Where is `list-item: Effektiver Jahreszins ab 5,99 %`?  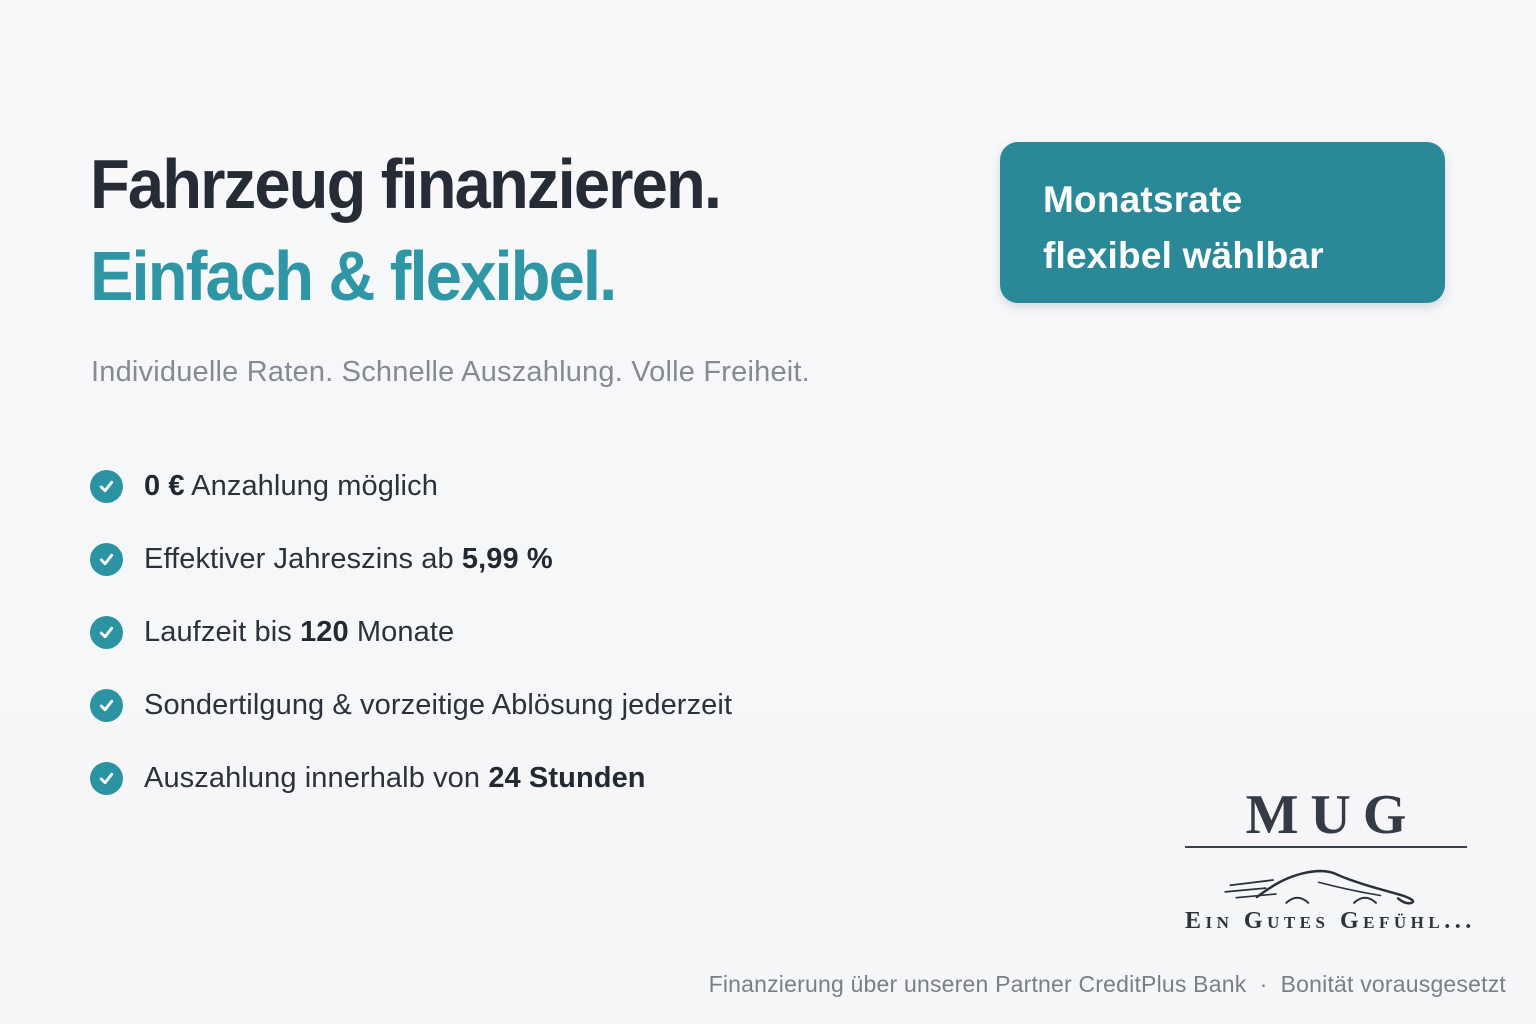 list-item: Effektiver Jahreszins ab 5,99 % is located at coordinates (411, 559).